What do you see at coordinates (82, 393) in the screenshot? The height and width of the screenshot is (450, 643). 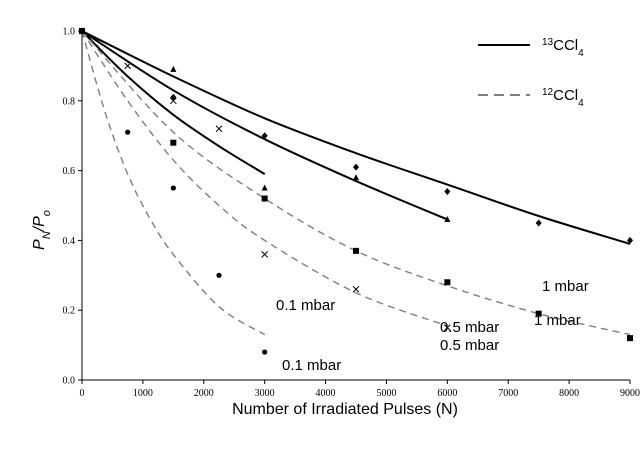 I see `x-tick-label: 0` at bounding box center [82, 393].